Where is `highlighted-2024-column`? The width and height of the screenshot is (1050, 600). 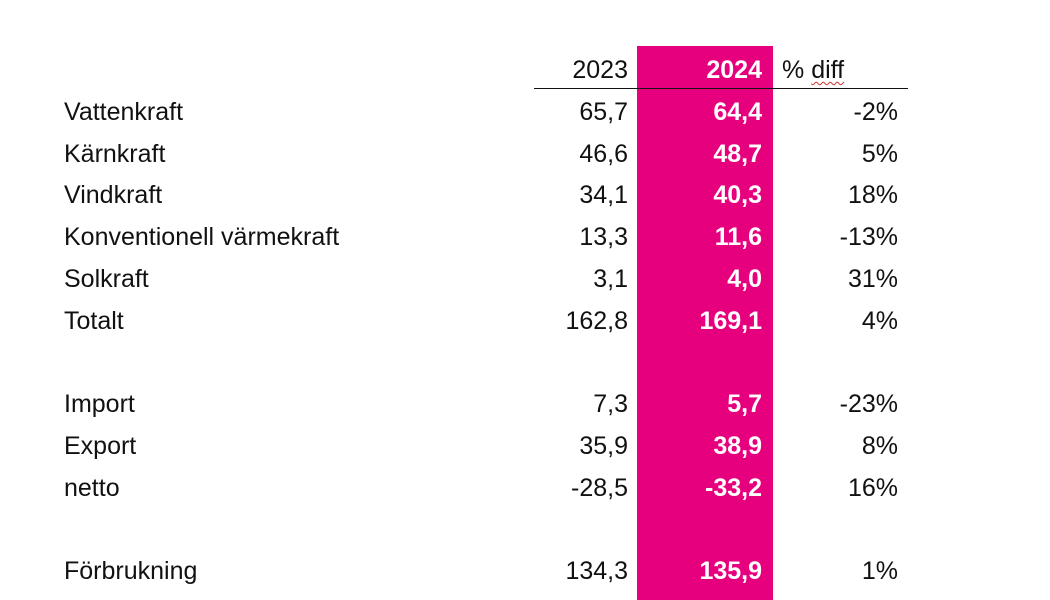 highlighted-2024-column is located at coordinates (705, 323).